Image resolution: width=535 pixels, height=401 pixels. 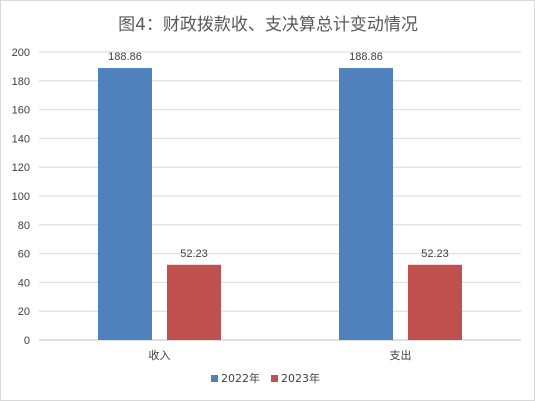 I want to click on chart-title: 图4：财政拨款收、支决算总计变动情况, so click(x=268, y=25).